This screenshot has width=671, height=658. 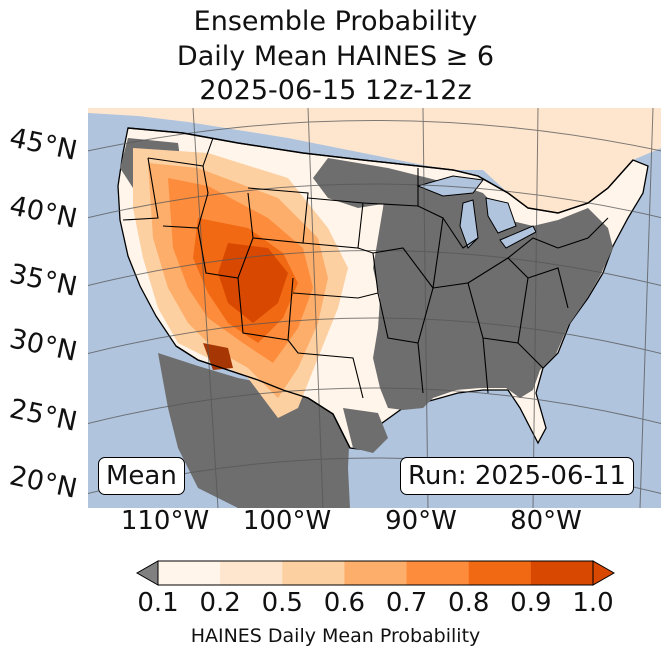 I want to click on colorbar-tick-label: 0.7, so click(x=406, y=603).